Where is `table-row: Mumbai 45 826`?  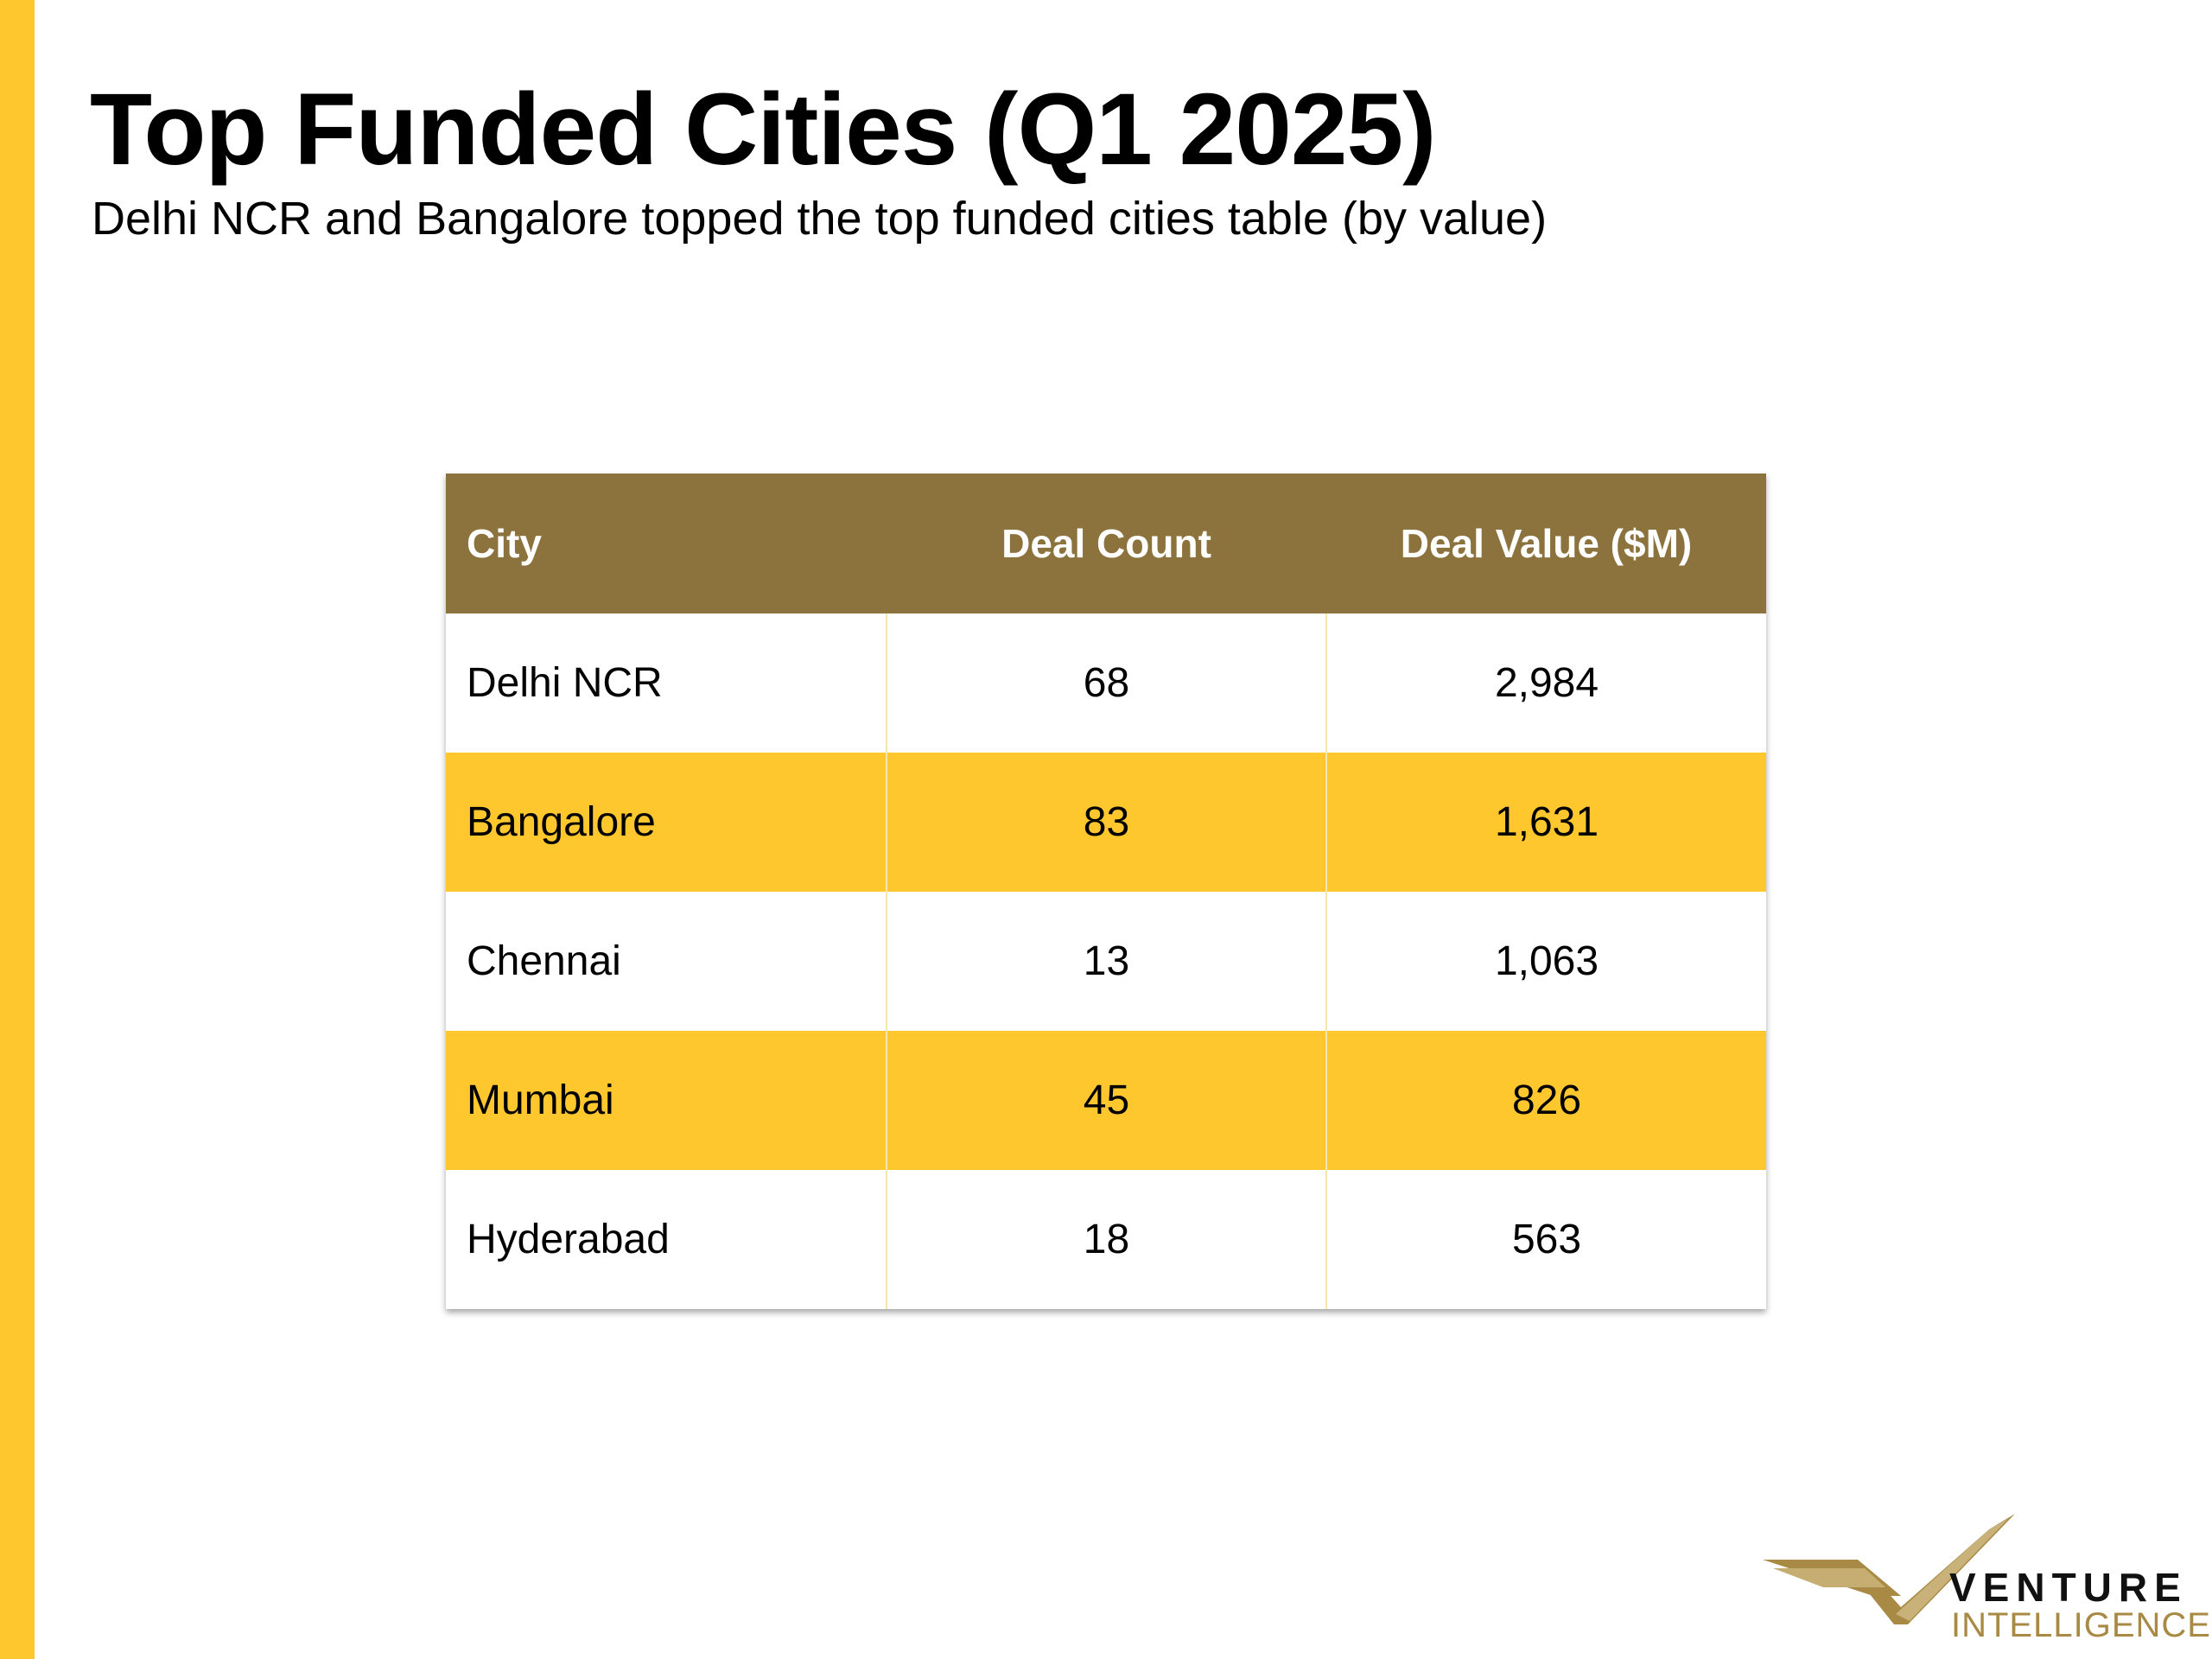
table-row: Mumbai 45 826 is located at coordinates (1106, 1100).